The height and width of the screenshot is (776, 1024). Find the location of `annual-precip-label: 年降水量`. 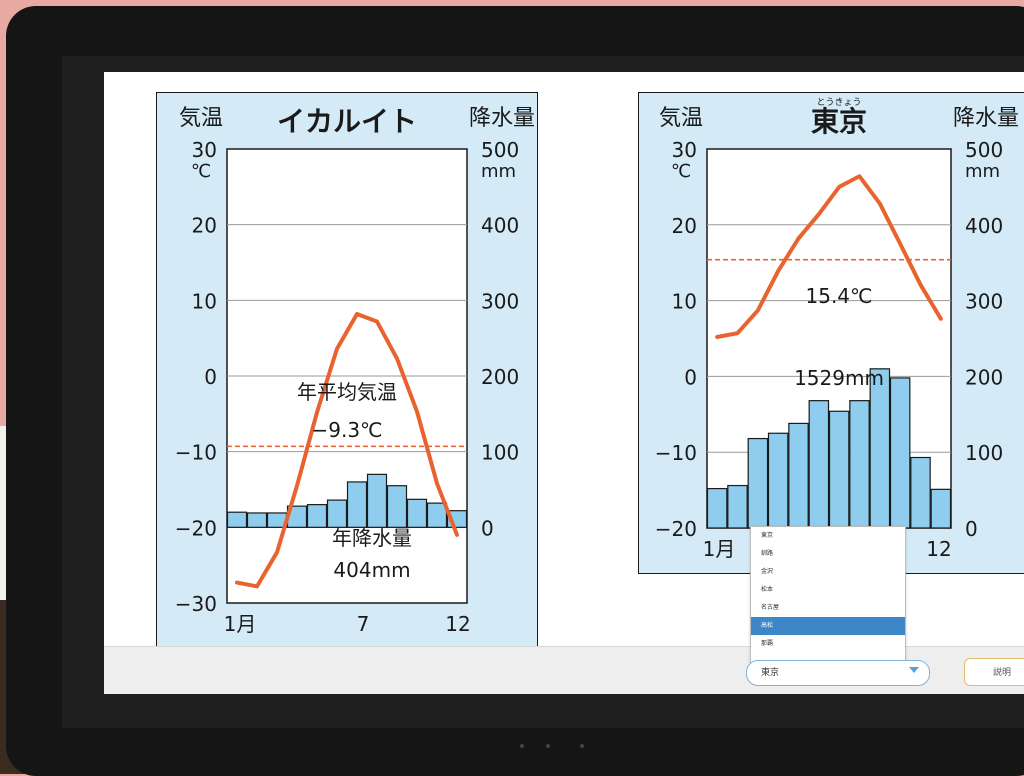

annual-precip-label: 年降水量 is located at coordinates (372, 538).